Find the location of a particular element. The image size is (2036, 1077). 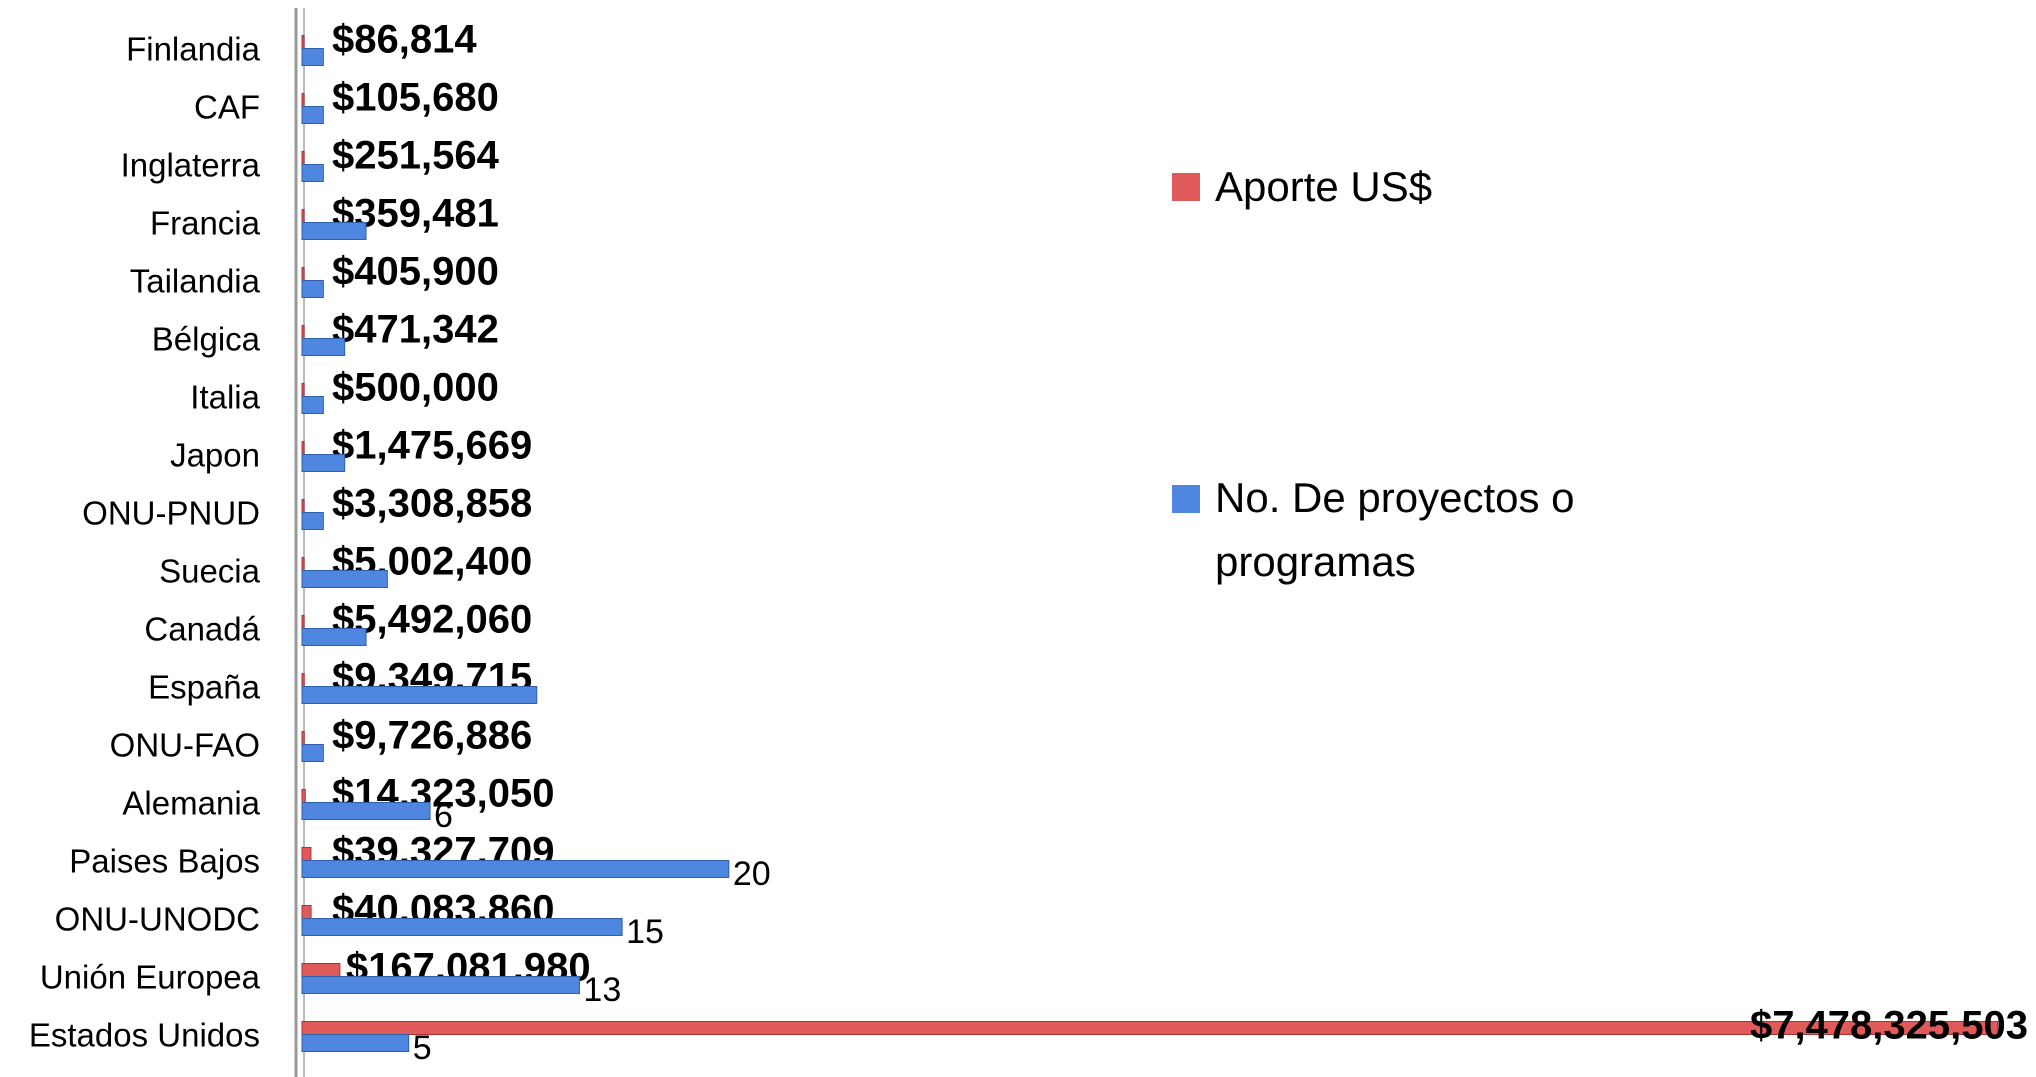

category-label: Tailandia is located at coordinates (195, 281).